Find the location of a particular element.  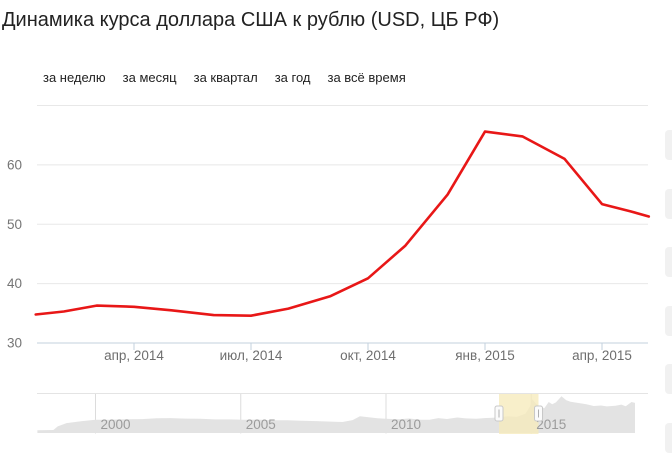

overview-year-label: 2000 is located at coordinates (116, 424).